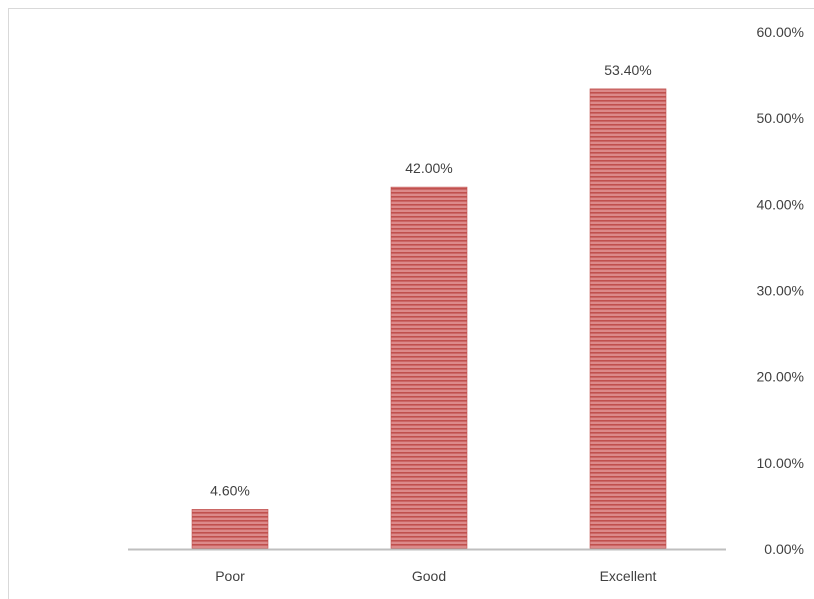 Image resolution: width=814 pixels, height=599 pixels. I want to click on y-tick-label: 0.00%, so click(784, 549).